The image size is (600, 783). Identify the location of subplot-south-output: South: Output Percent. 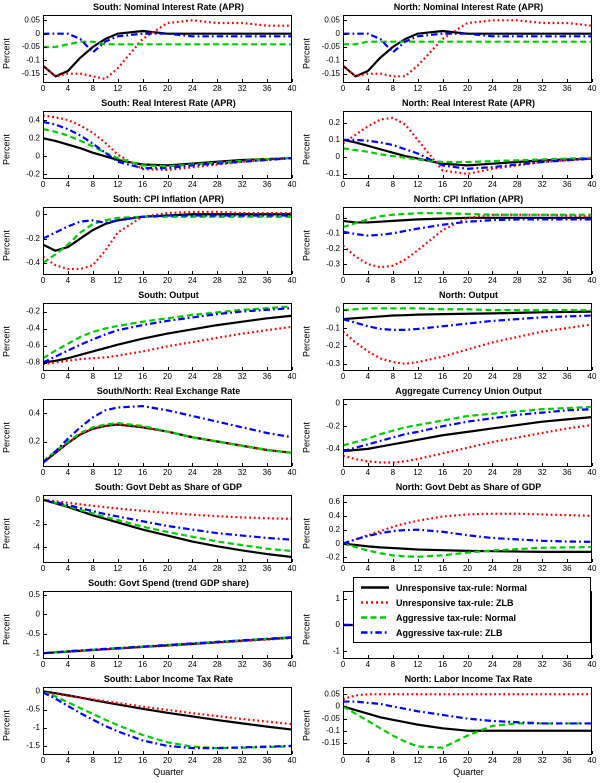
(150, 336).